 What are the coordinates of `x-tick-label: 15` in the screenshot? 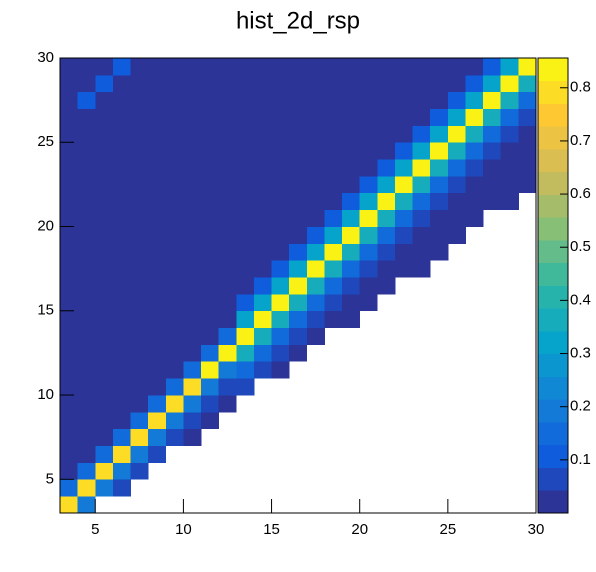 It's located at (271, 529).